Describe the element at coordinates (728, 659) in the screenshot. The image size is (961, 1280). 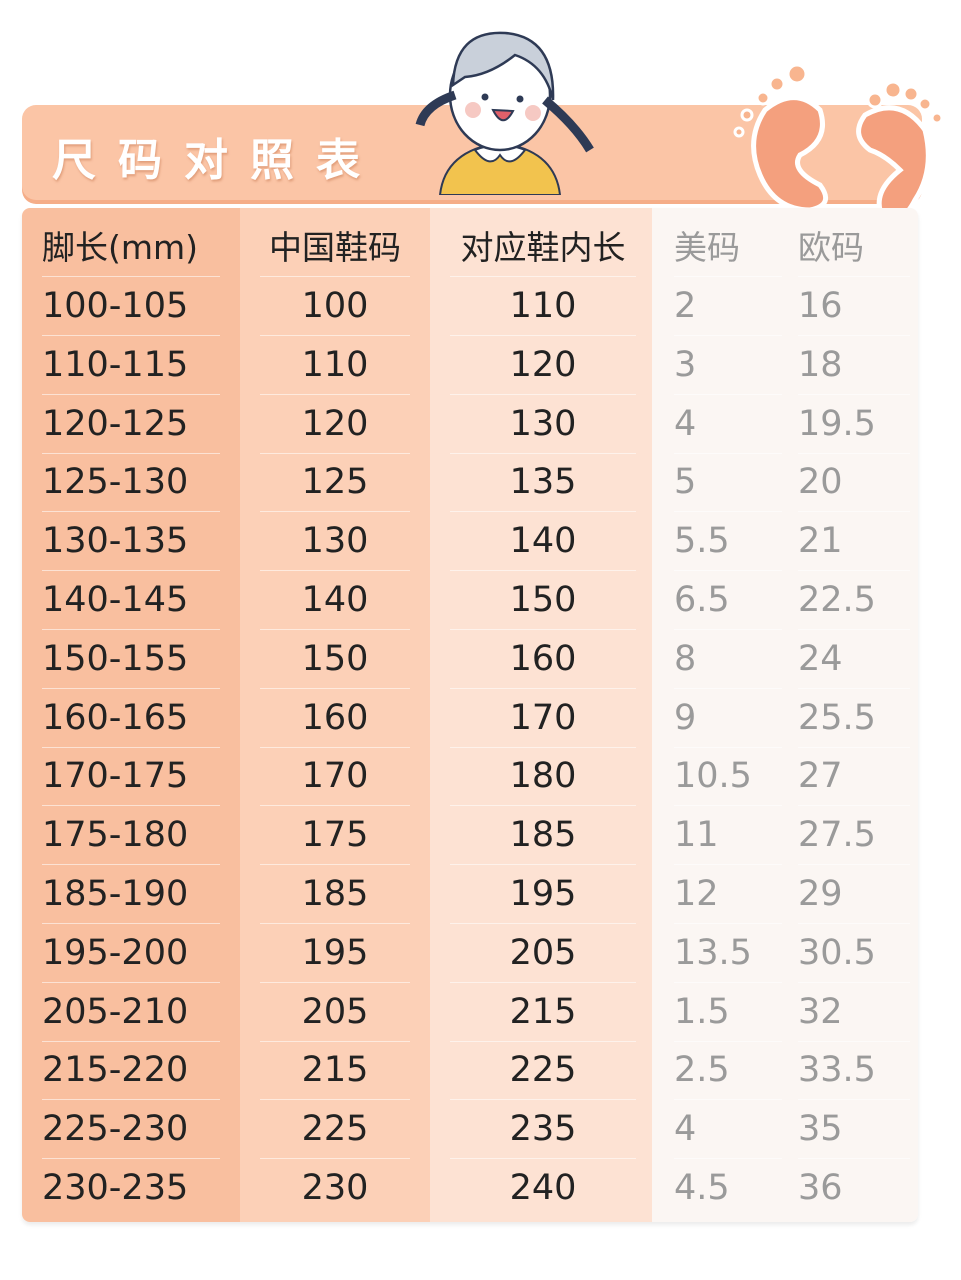
I see `cell-us-size: 8` at that location.